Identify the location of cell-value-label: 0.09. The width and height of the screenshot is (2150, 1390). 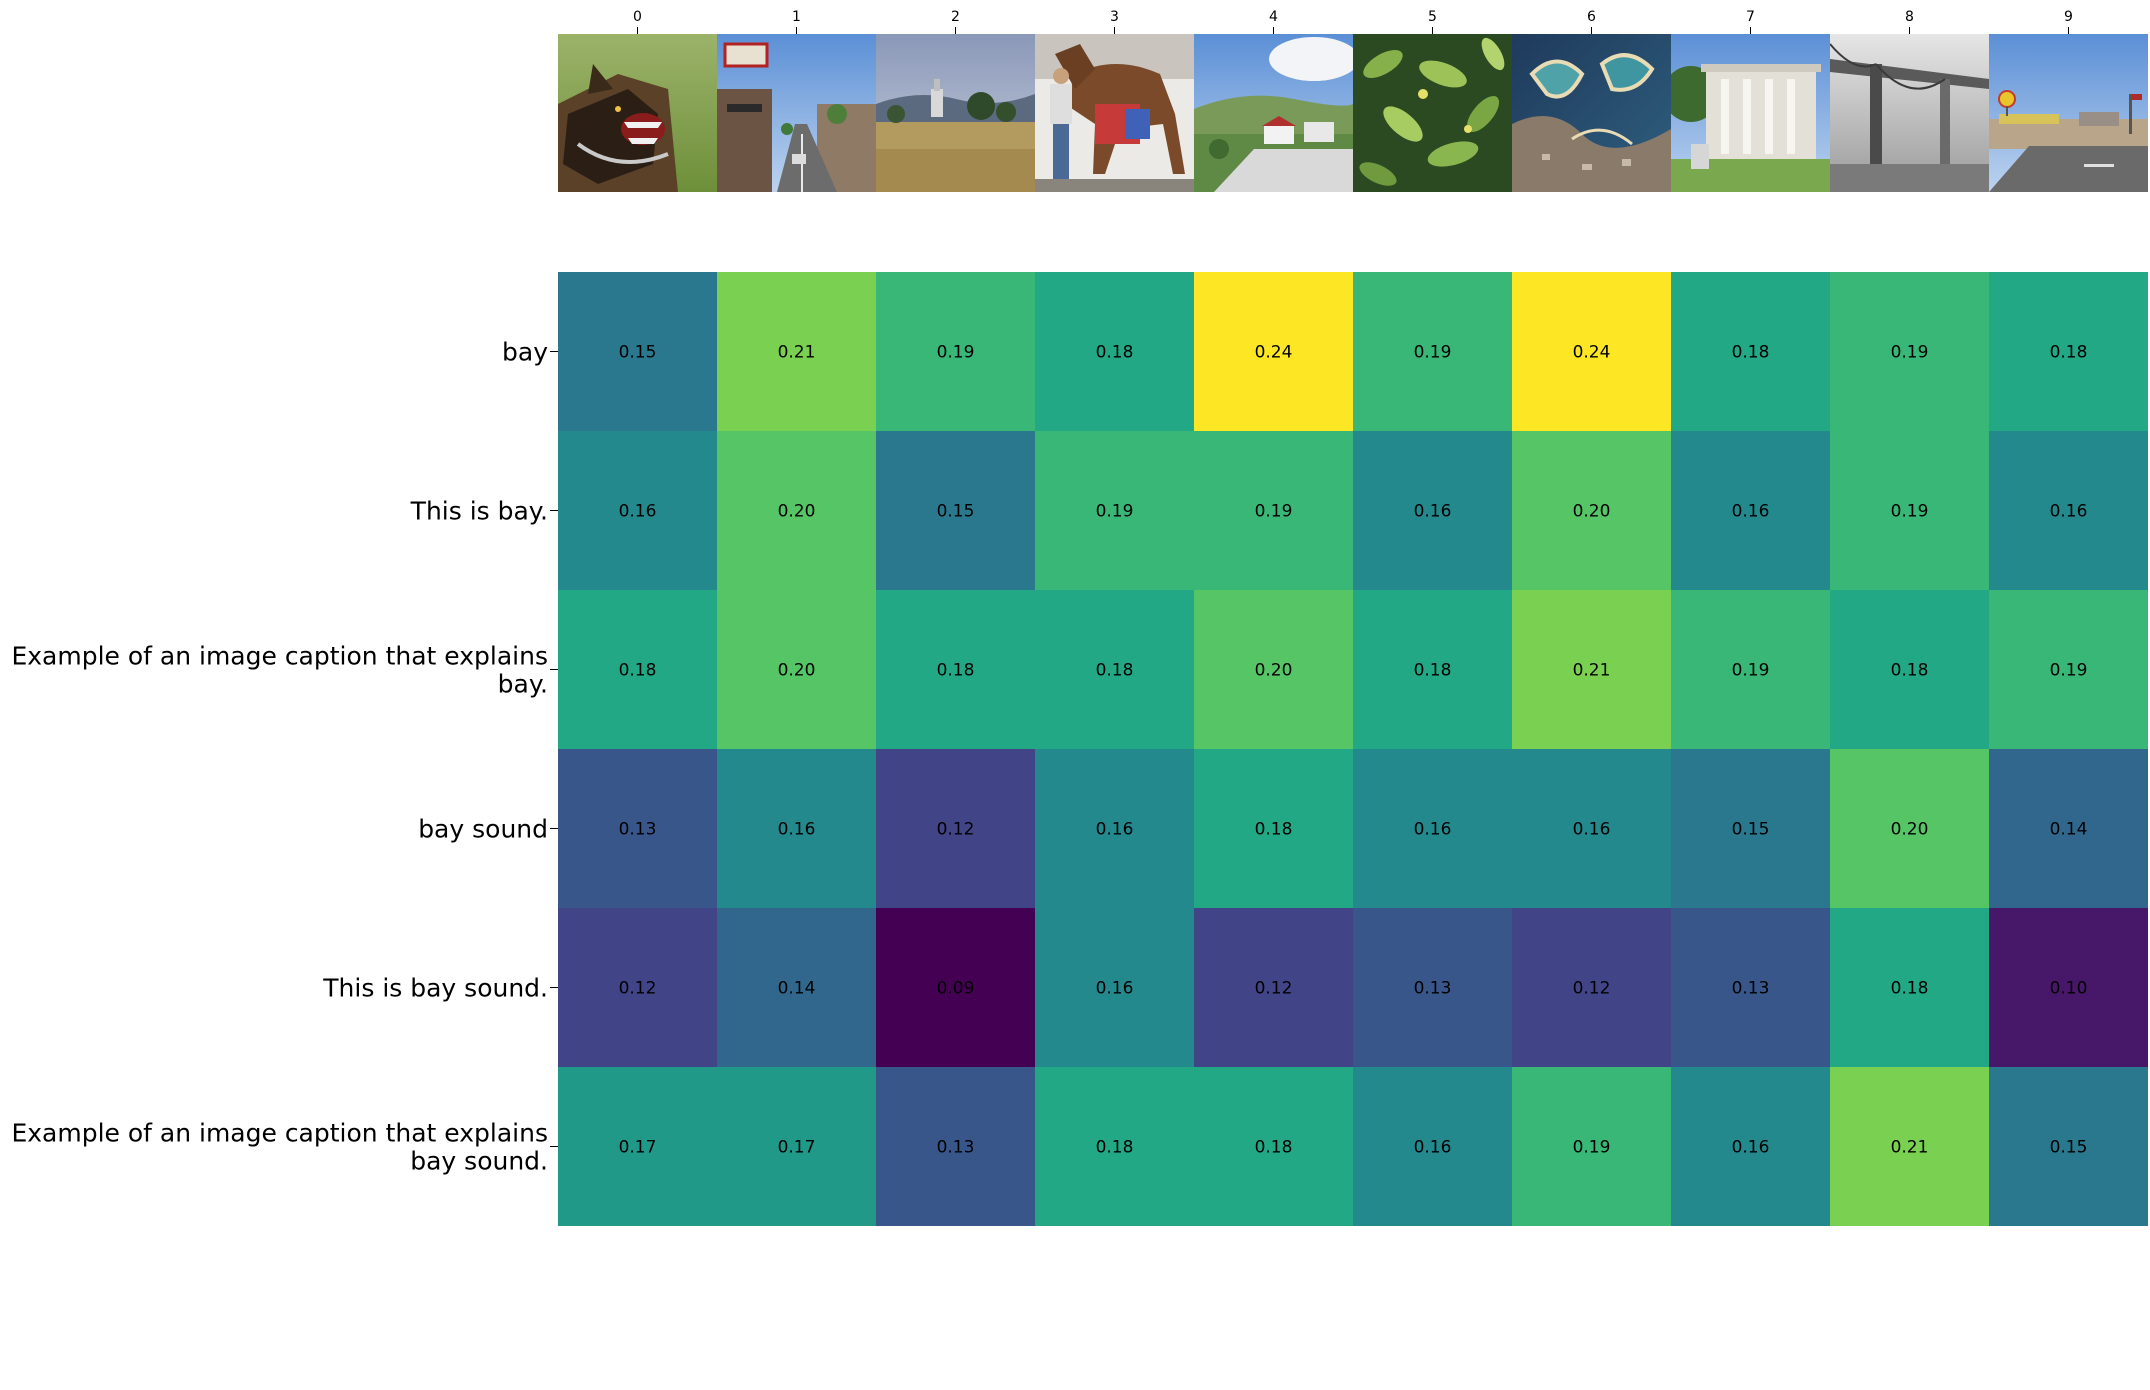
(956, 989).